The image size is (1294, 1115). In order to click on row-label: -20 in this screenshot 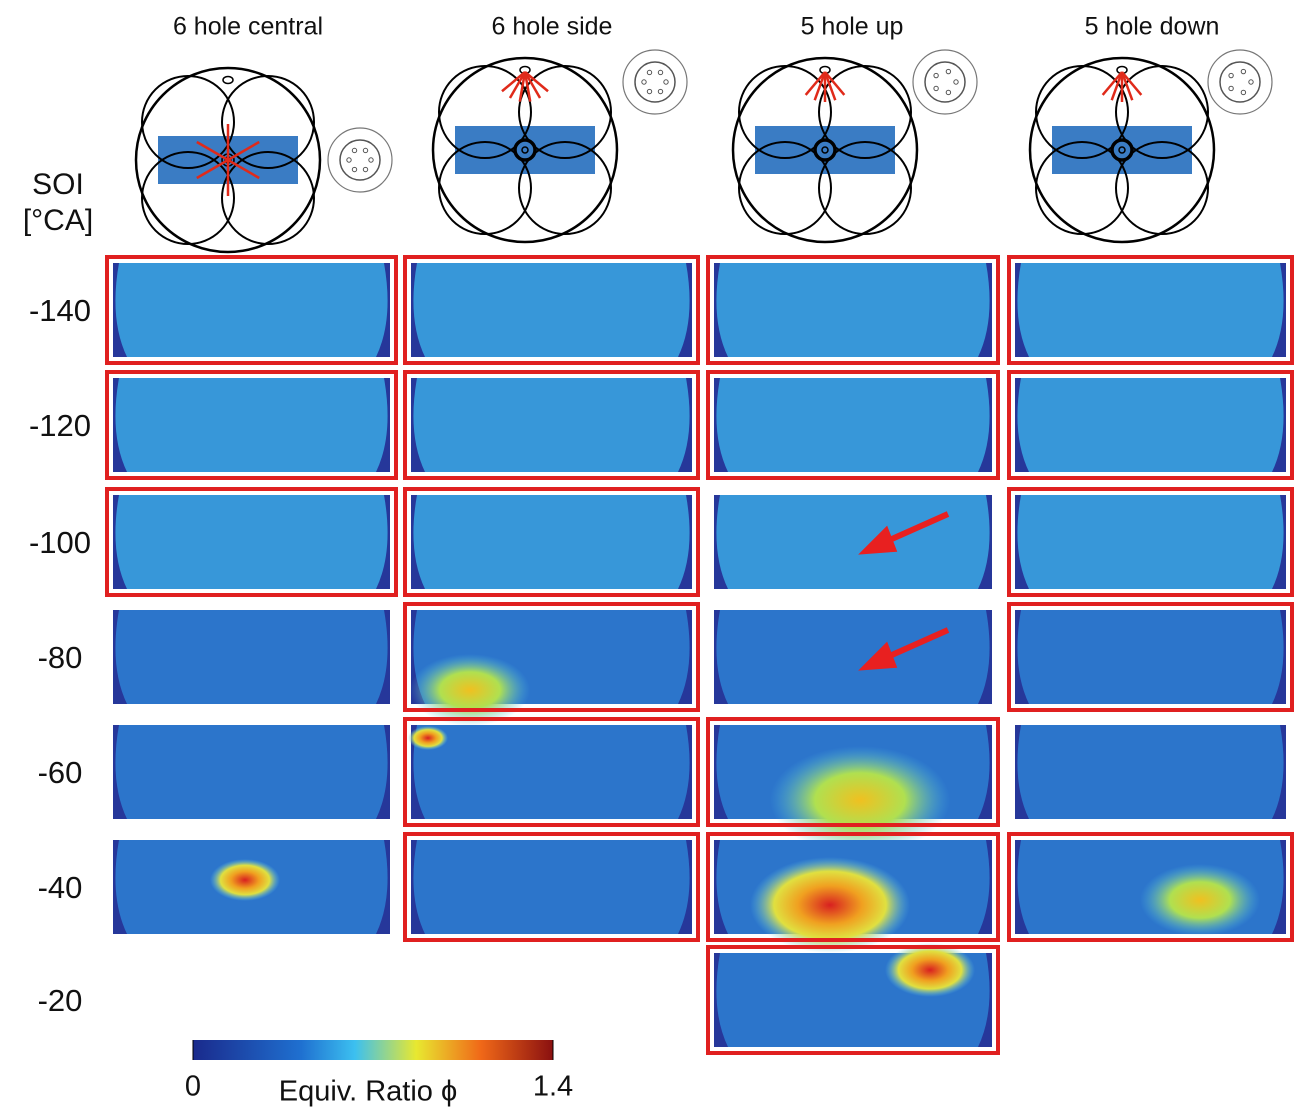, I will do `click(60, 1000)`.